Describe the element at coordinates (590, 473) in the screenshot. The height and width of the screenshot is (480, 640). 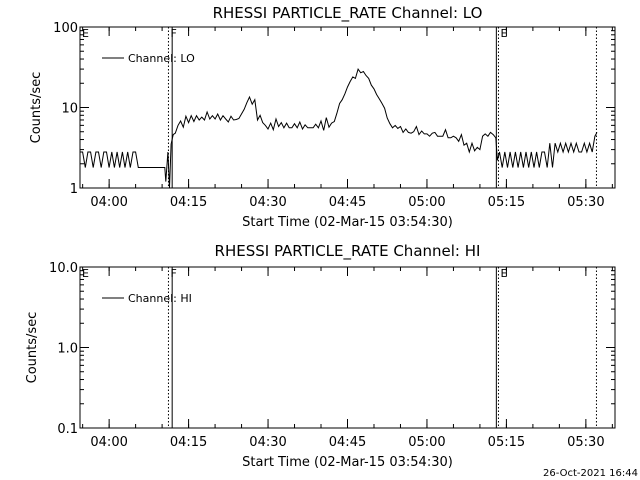
I see `plot-timestamp: 26-Oct-2021 16:44` at that location.